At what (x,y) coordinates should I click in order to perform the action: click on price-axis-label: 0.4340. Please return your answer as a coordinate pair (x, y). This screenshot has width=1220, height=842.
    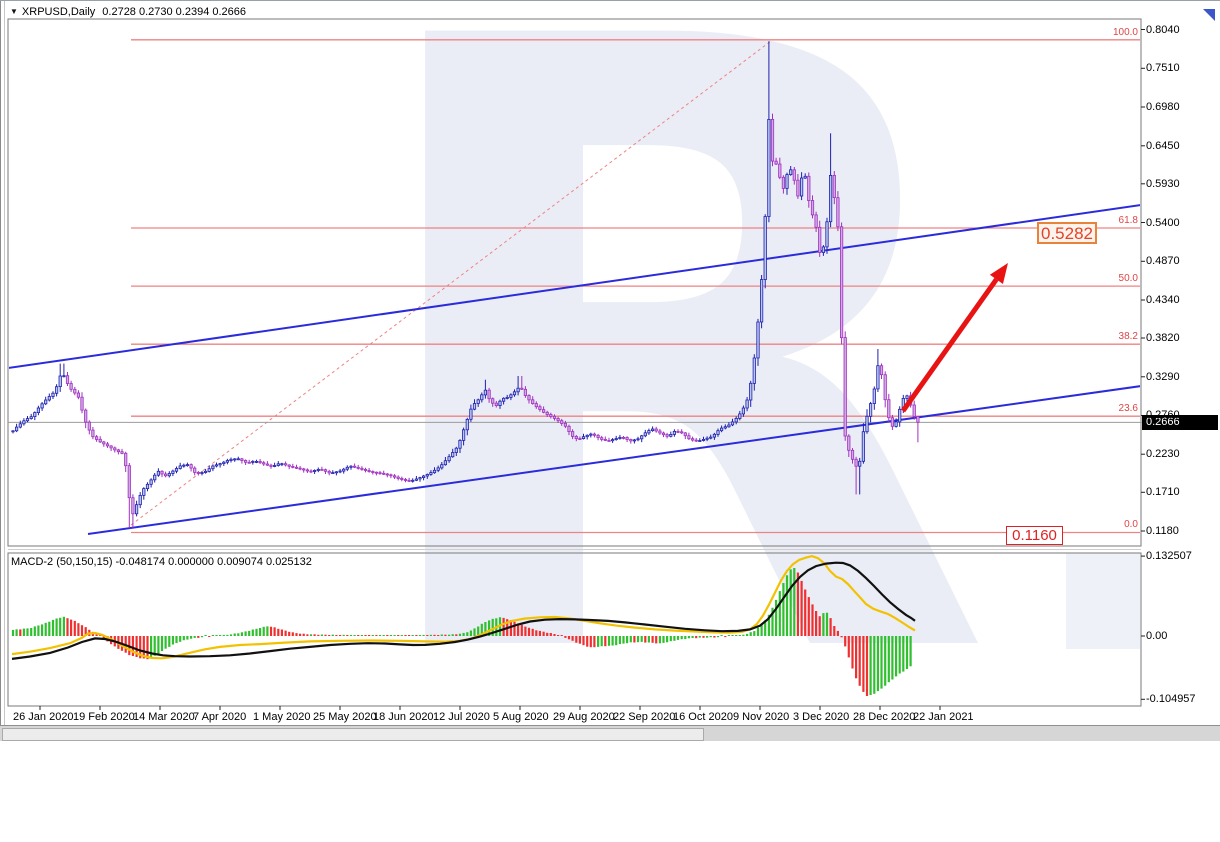
    Looking at the image, I should click on (1163, 300).